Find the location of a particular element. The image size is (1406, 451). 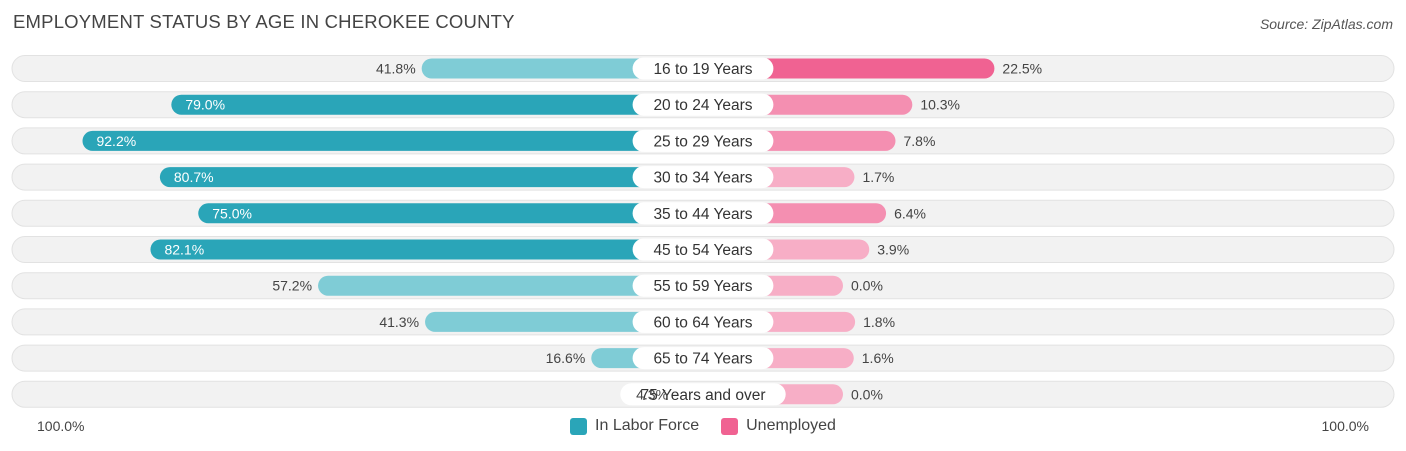

legend-item-unemployed: Unemployed is located at coordinates (778, 426).